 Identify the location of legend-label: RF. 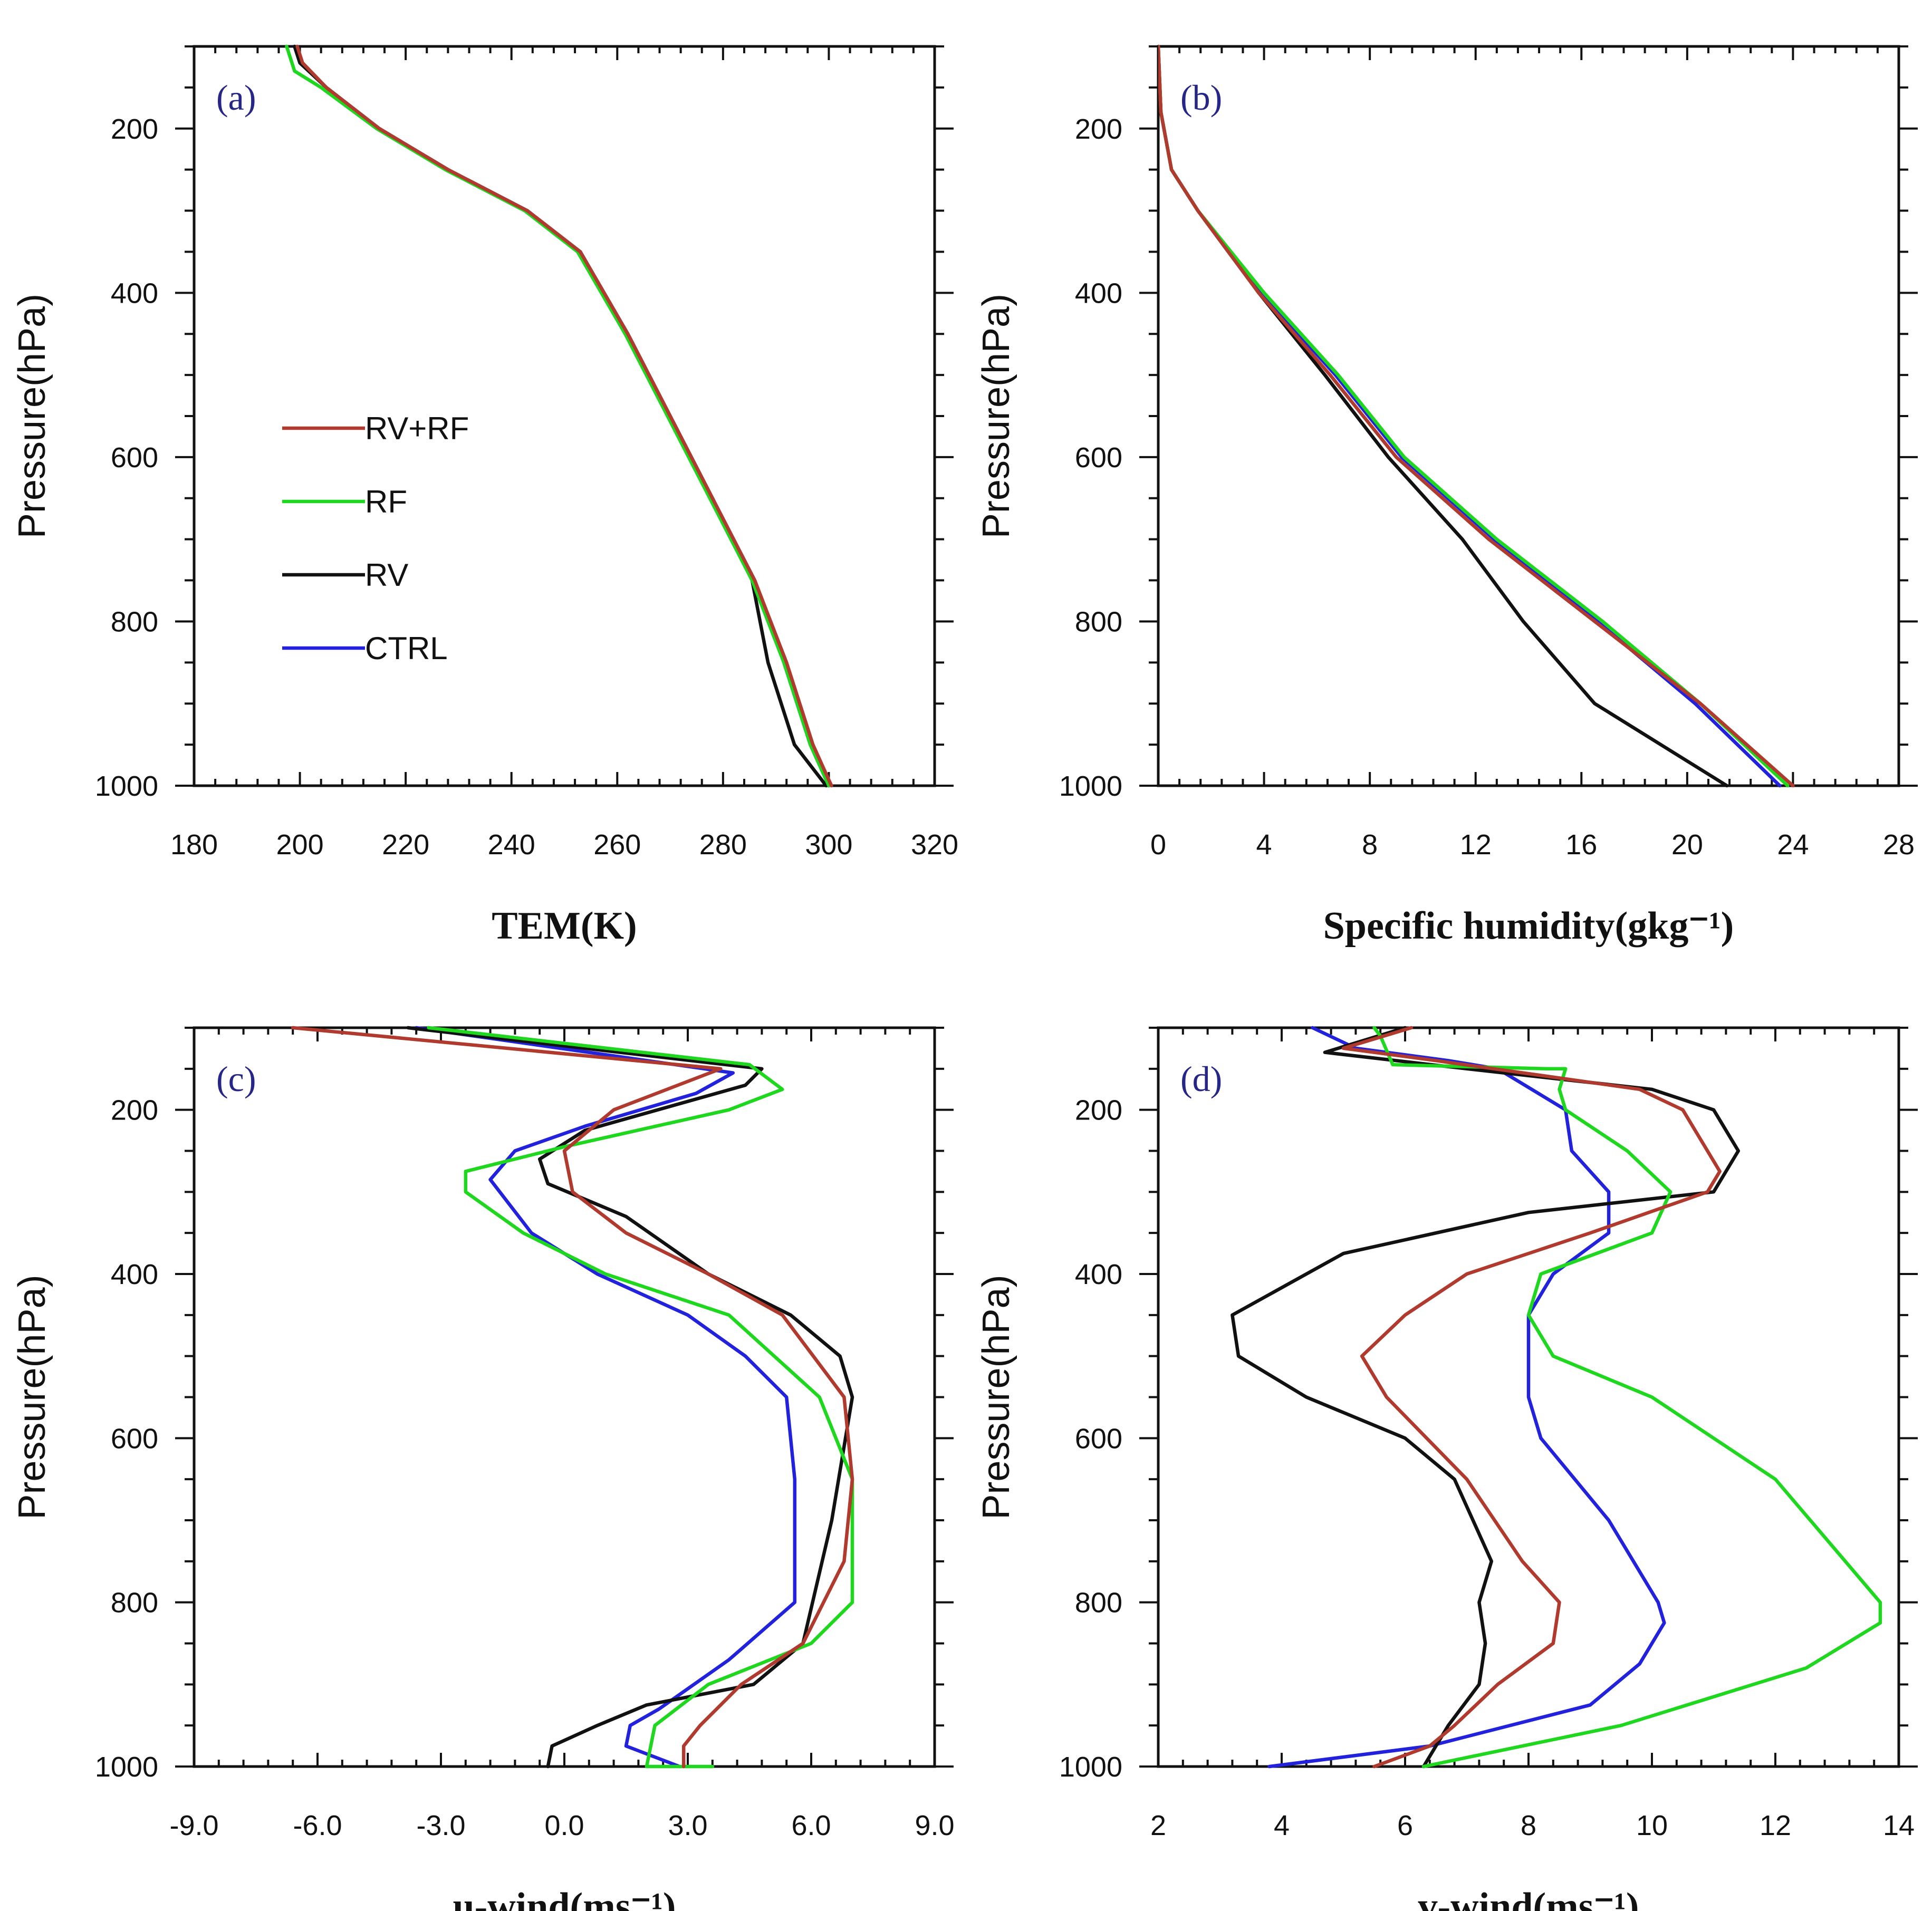
(386, 501).